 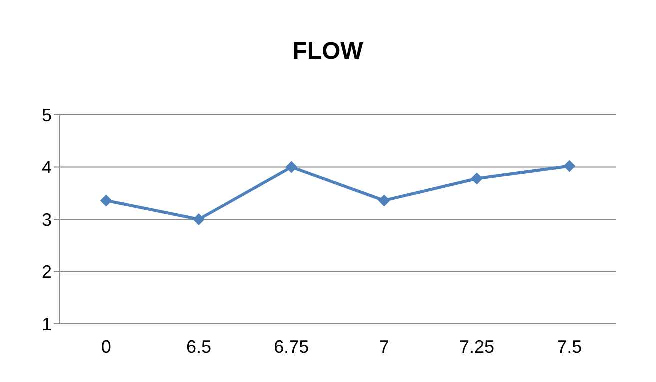 What do you see at coordinates (47, 220) in the screenshot?
I see `y-tick-label: 3` at bounding box center [47, 220].